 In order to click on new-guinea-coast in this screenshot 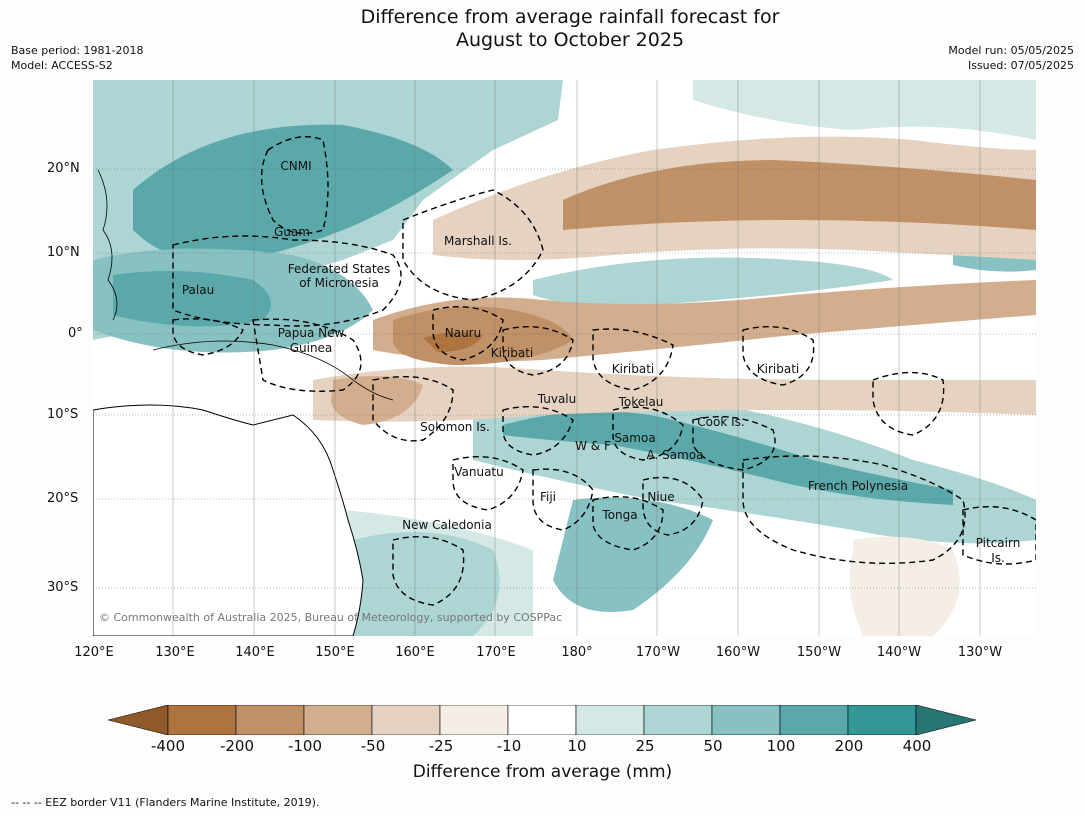, I will do `click(273, 370)`.